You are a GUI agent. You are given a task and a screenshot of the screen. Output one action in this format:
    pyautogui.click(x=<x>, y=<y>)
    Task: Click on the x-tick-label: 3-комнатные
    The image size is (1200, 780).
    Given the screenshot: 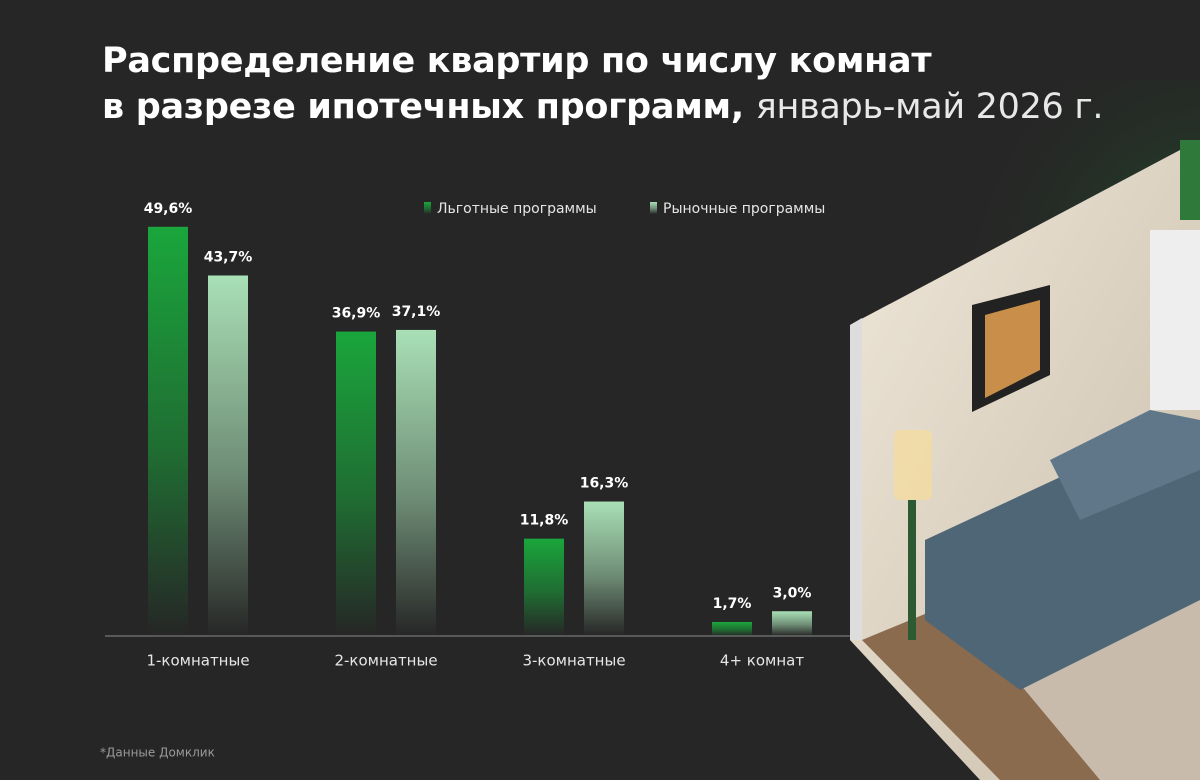 What is the action you would take?
    pyautogui.click(x=573, y=661)
    